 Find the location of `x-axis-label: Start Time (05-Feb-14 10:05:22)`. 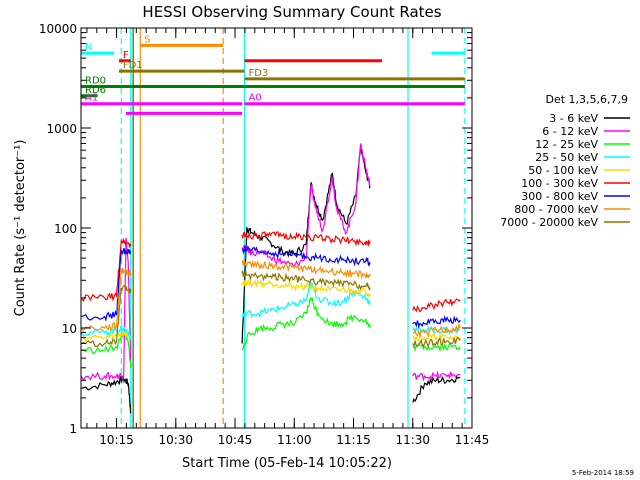

x-axis-label: Start Time (05-Feb-14 10:05:22) is located at coordinates (287, 463).